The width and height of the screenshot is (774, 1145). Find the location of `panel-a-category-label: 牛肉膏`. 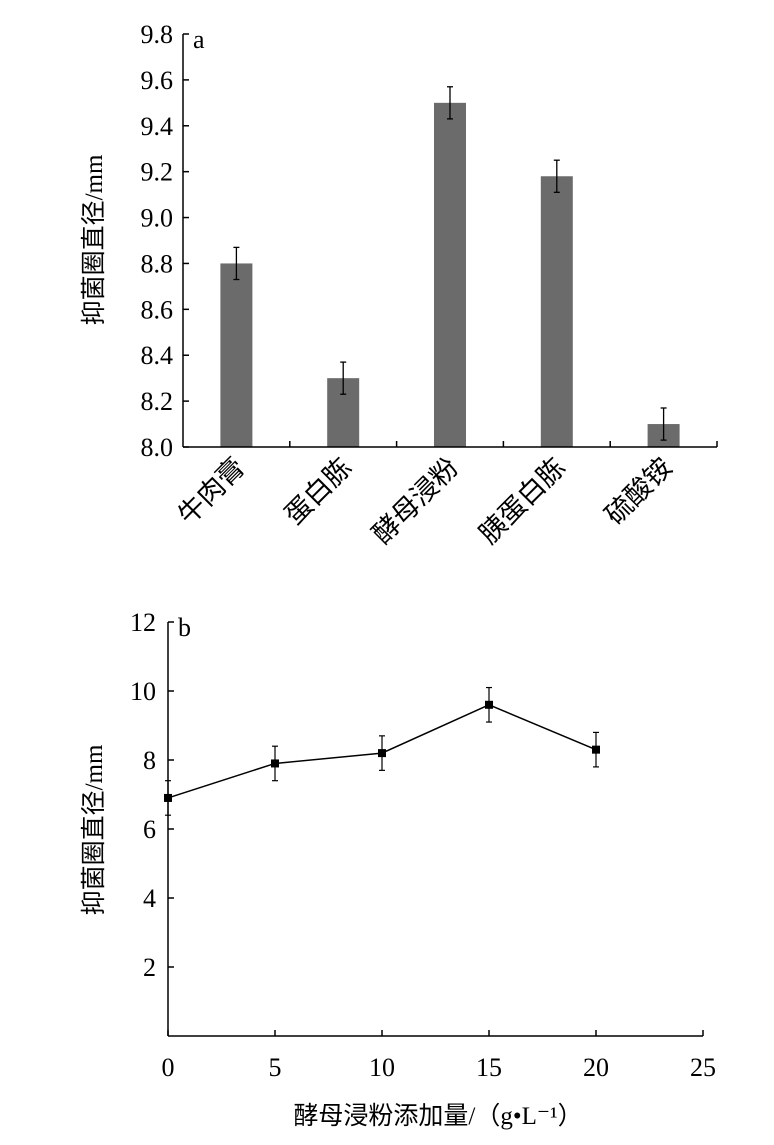

panel-a-category-label: 牛肉膏 is located at coordinates (211, 491).